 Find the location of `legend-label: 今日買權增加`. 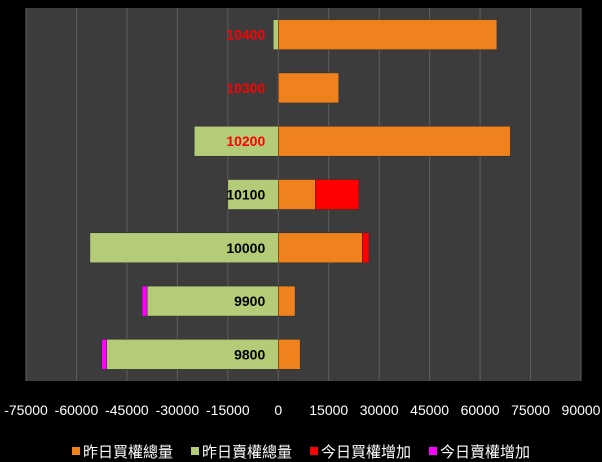

legend-label: 今日買權增加 is located at coordinates (366, 452).